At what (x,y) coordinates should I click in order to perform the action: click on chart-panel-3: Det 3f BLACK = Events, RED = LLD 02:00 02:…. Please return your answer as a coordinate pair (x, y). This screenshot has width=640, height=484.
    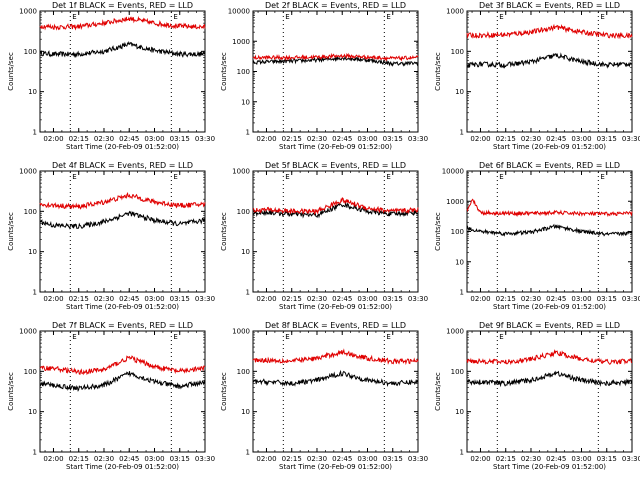
    Looking at the image, I should click on (537, 76).